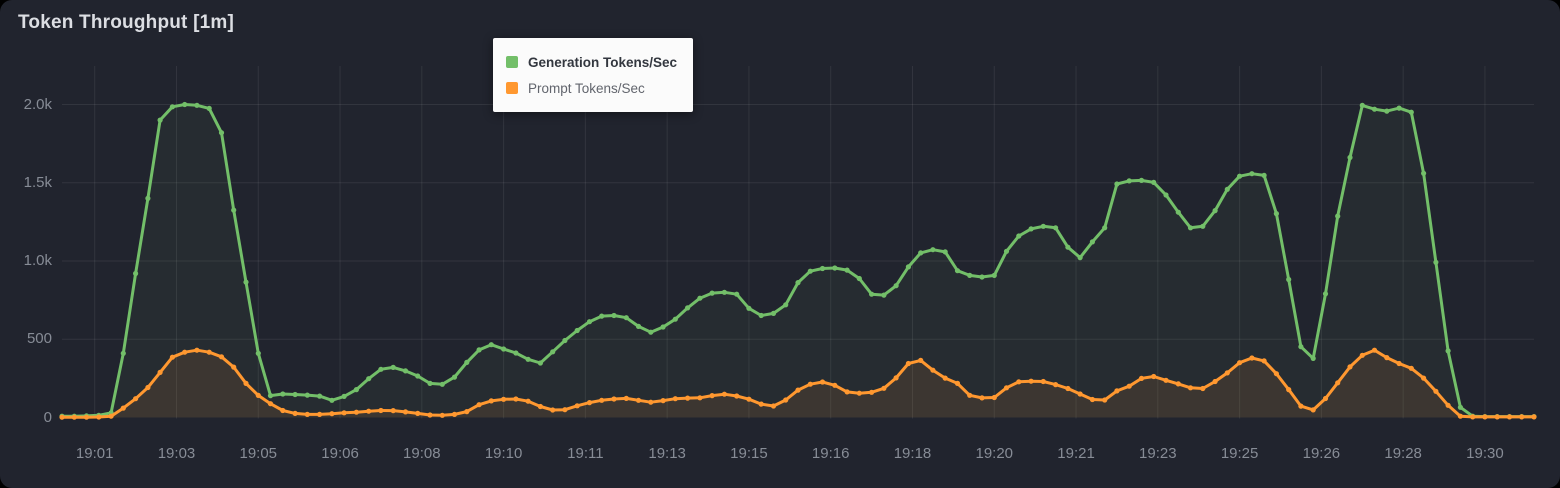 The width and height of the screenshot is (1560, 488). I want to click on legend-row: Prompt Tokens/Sec, so click(591, 88).